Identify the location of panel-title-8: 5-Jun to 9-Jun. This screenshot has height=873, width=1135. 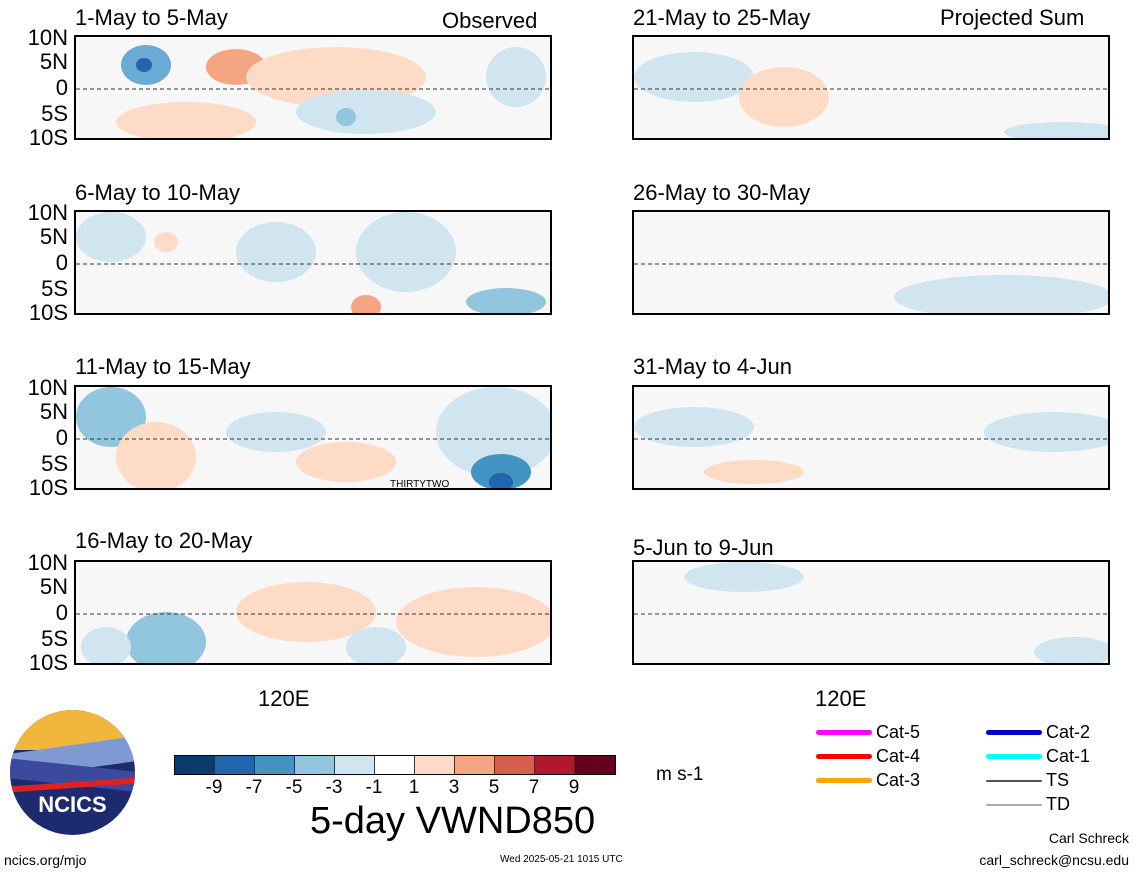
(703, 547).